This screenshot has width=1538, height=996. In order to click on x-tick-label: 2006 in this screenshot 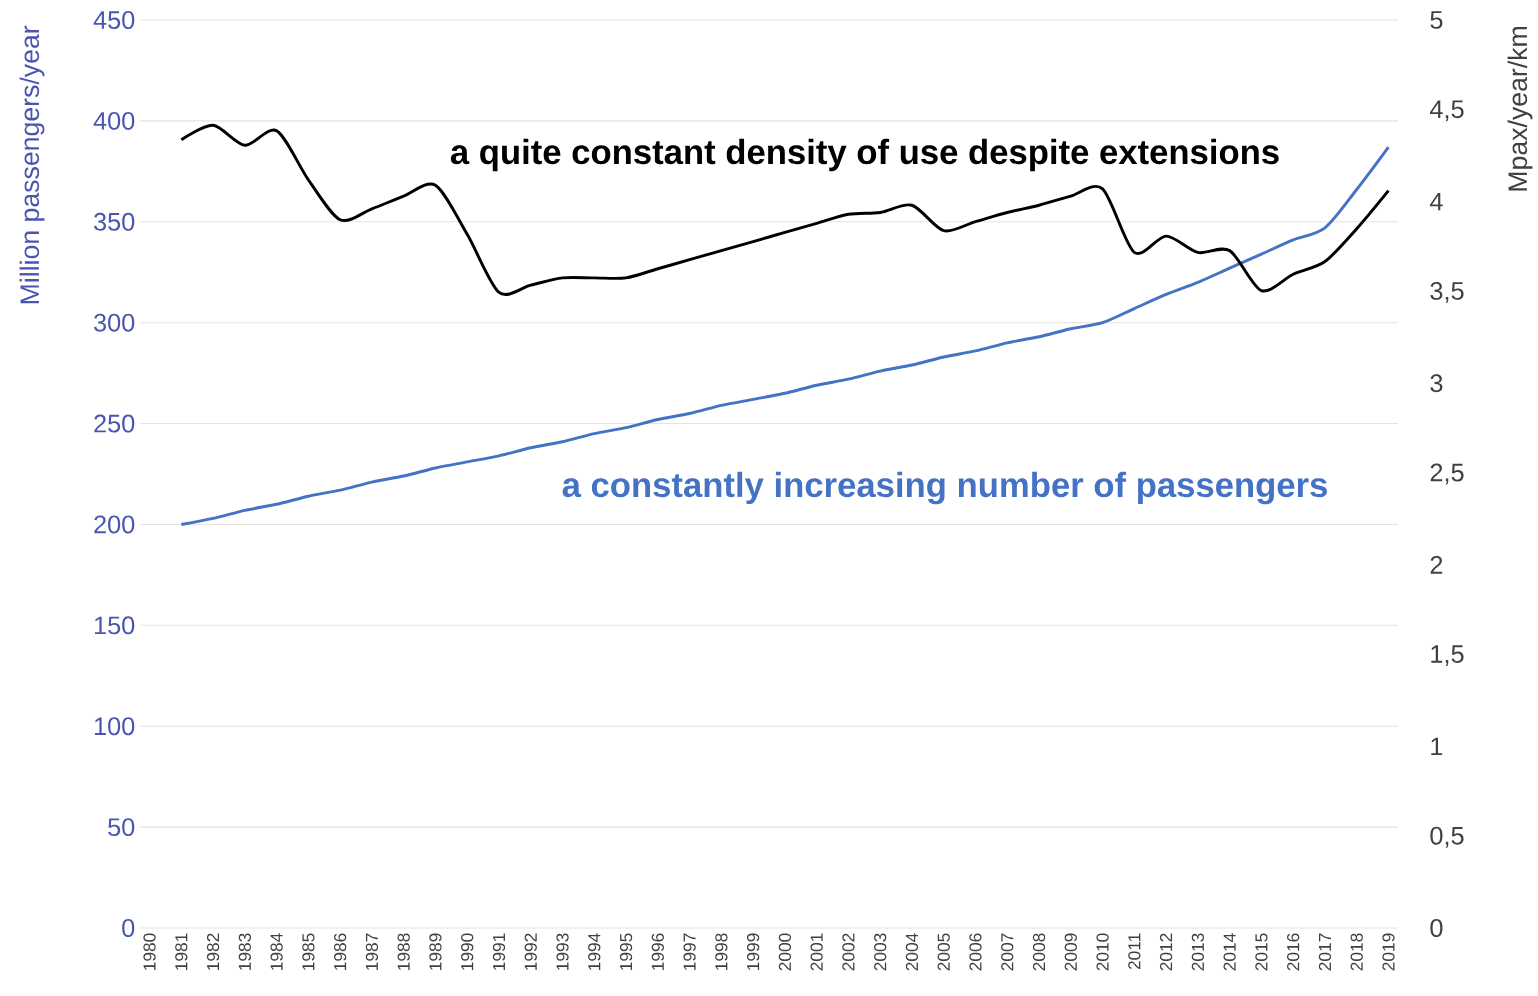, I will do `click(975, 952)`.